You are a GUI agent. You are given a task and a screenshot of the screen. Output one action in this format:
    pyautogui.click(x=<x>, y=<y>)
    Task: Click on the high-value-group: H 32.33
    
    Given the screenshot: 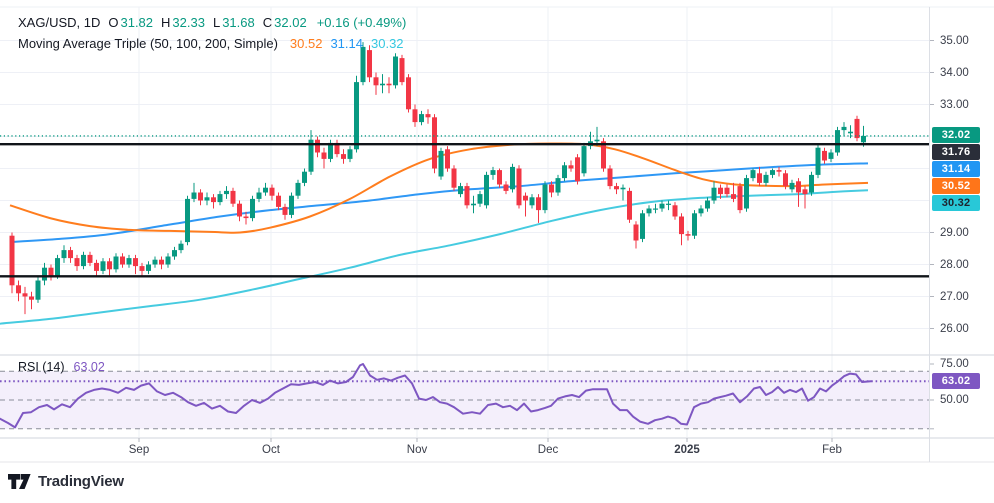 What is the action you would take?
    pyautogui.click(x=183, y=22)
    